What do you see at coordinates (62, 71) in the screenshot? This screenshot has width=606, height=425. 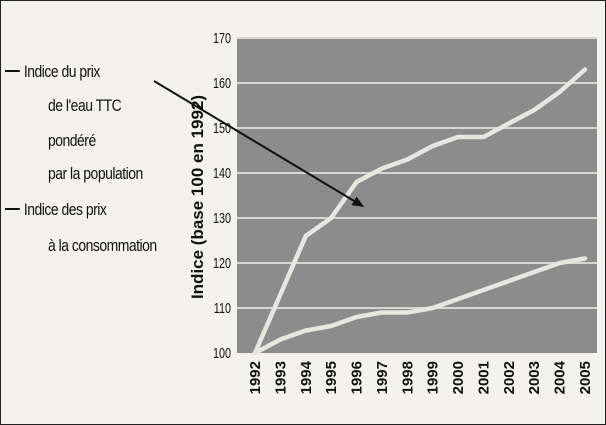 I see `legend-series-1-text-1: Indice du prix` at bounding box center [62, 71].